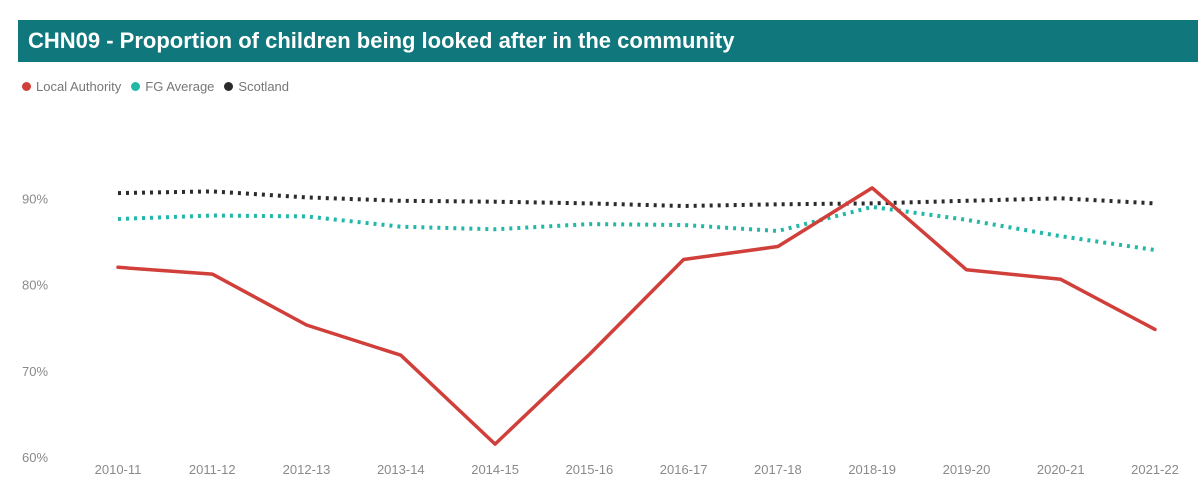 The height and width of the screenshot is (484, 1201). I want to click on legend-label-scotland: Scotland, so click(264, 86).